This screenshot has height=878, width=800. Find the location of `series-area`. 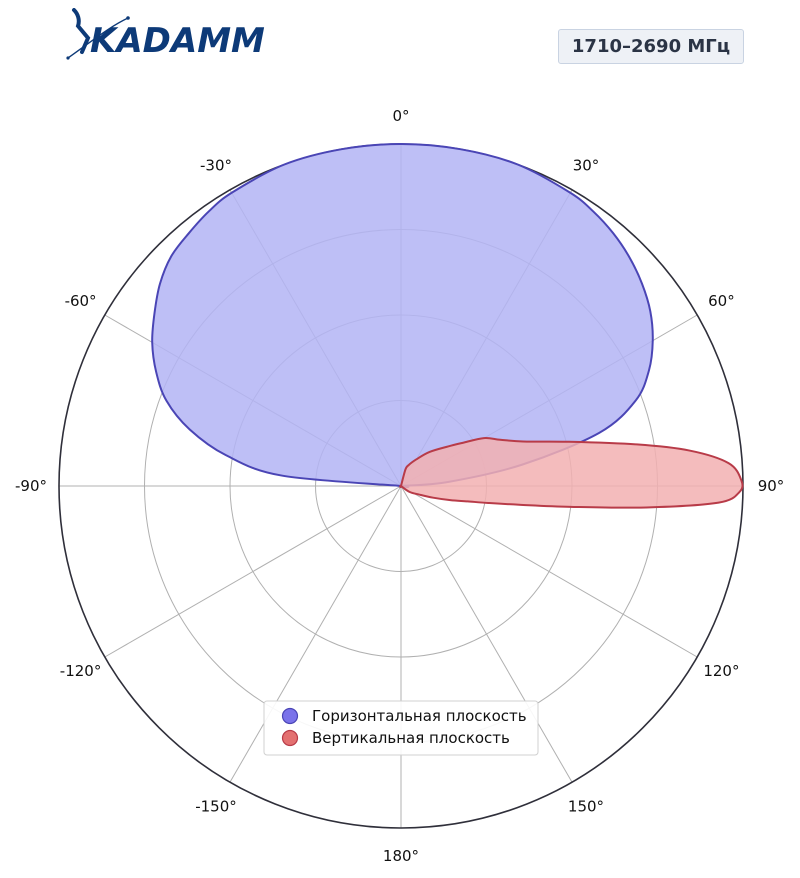

series-area is located at coordinates (571, 473).